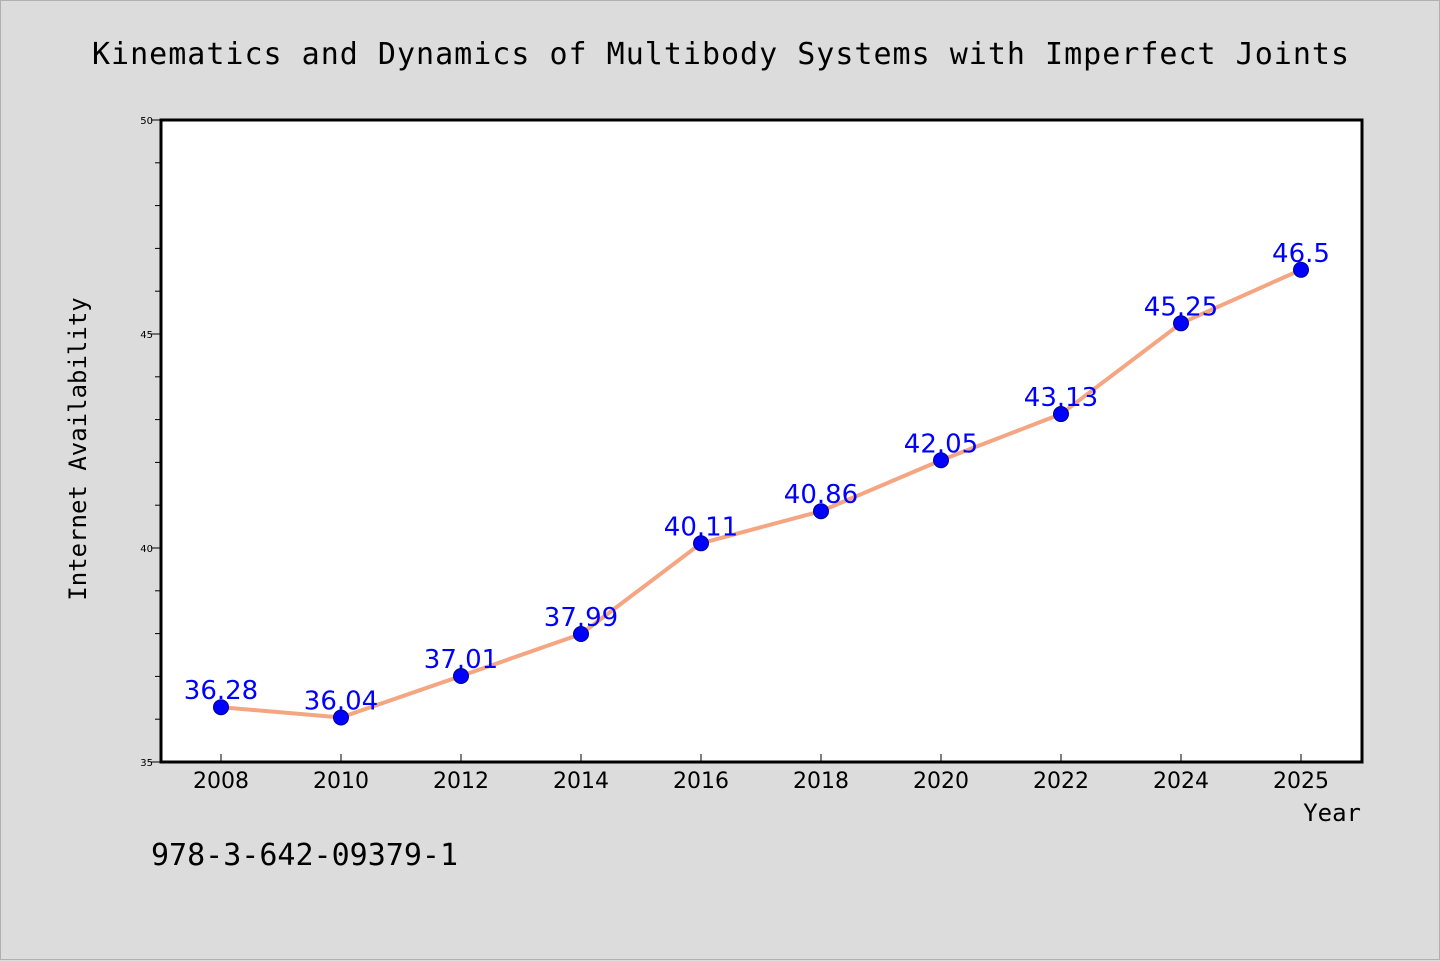 The height and width of the screenshot is (961, 1440). Describe the element at coordinates (304, 855) in the screenshot. I see `isbn-text: 978-3-642-09379-1` at that location.